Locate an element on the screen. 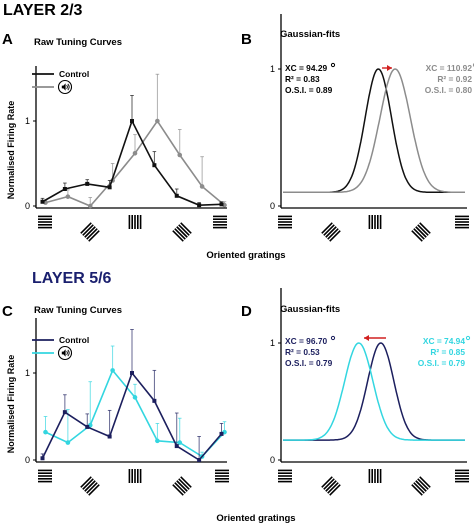  speaker-icon is located at coordinates (65, 87).